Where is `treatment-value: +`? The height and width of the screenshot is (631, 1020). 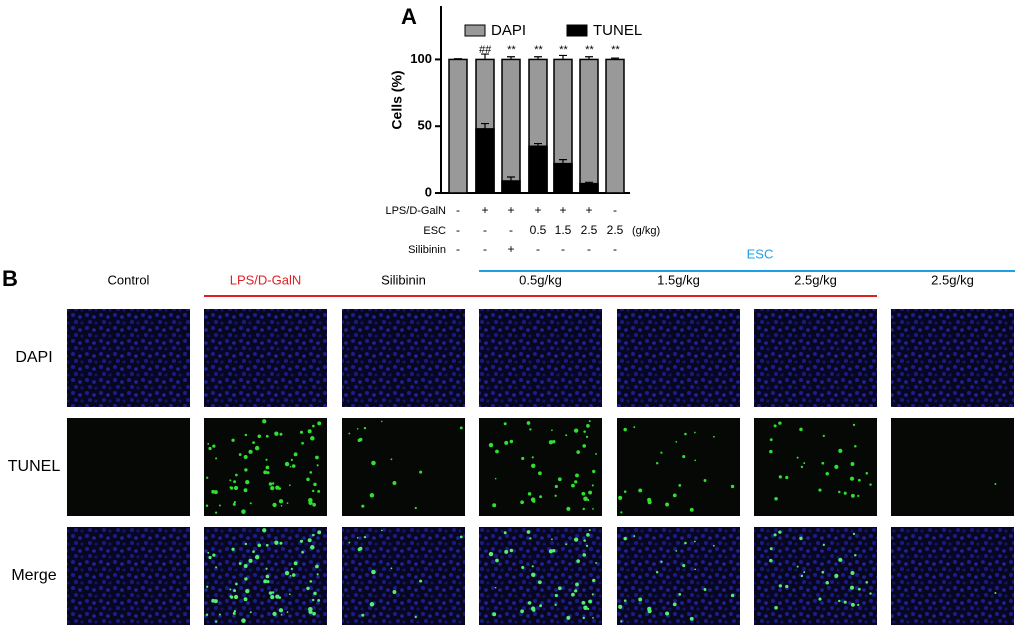 treatment-value: + is located at coordinates (562, 210).